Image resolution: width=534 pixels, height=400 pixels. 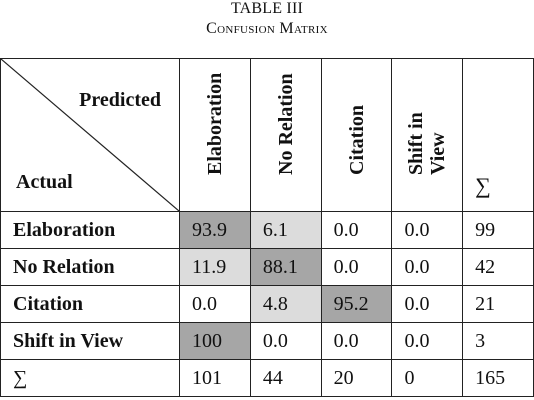 I want to click on table-row: No Relation 11.9 88.1 0.0 0.0 42, so click(x=267, y=267).